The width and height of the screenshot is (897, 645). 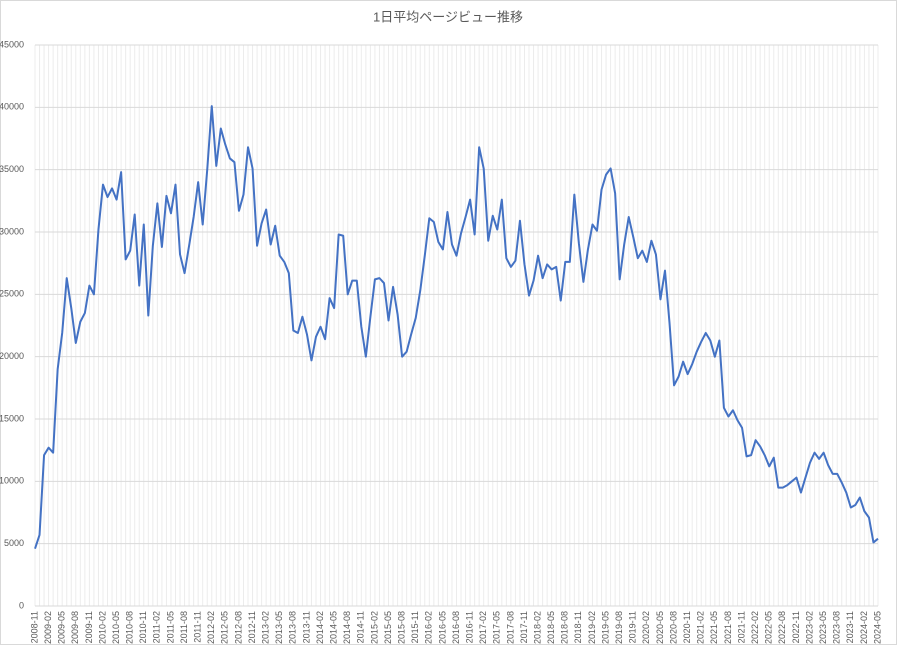 I want to click on x-tick-label: 2022-08, so click(x=782, y=627).